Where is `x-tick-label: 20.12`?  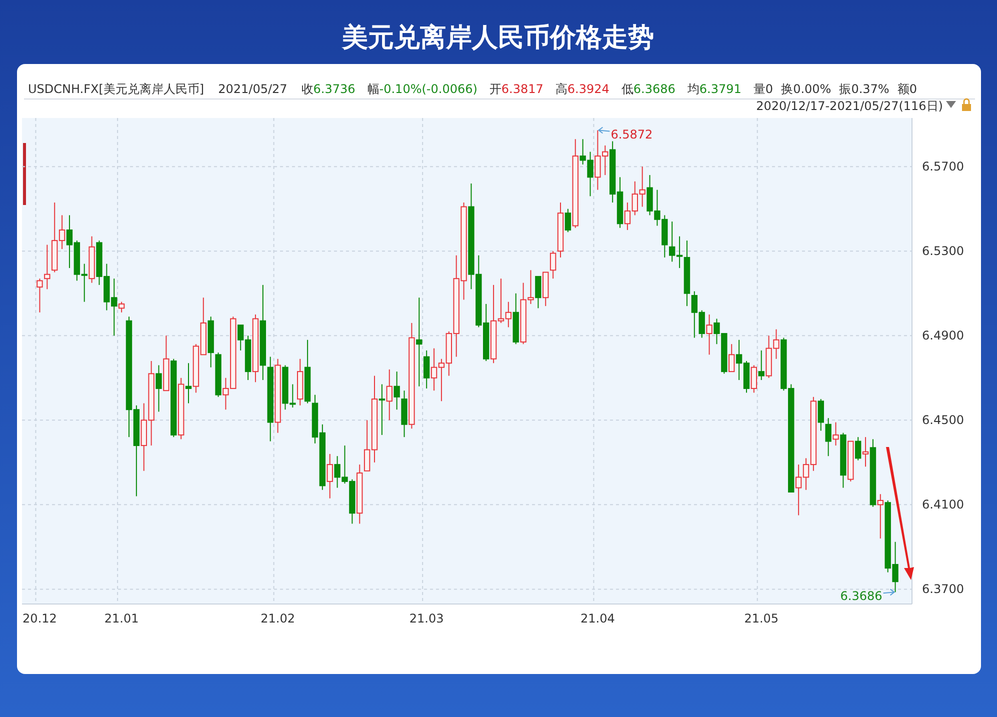
x-tick-label: 20.12 is located at coordinates (39, 619).